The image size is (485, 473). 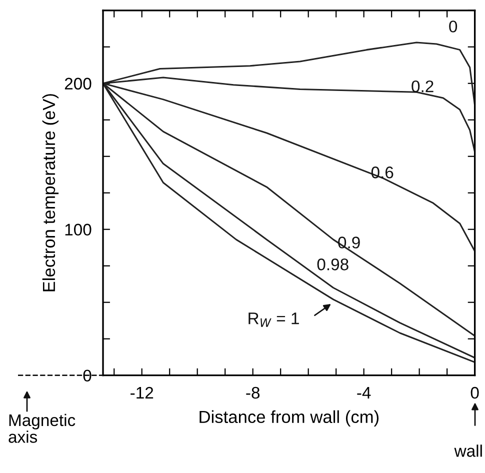 I want to click on series-label: 0, so click(x=453, y=26).